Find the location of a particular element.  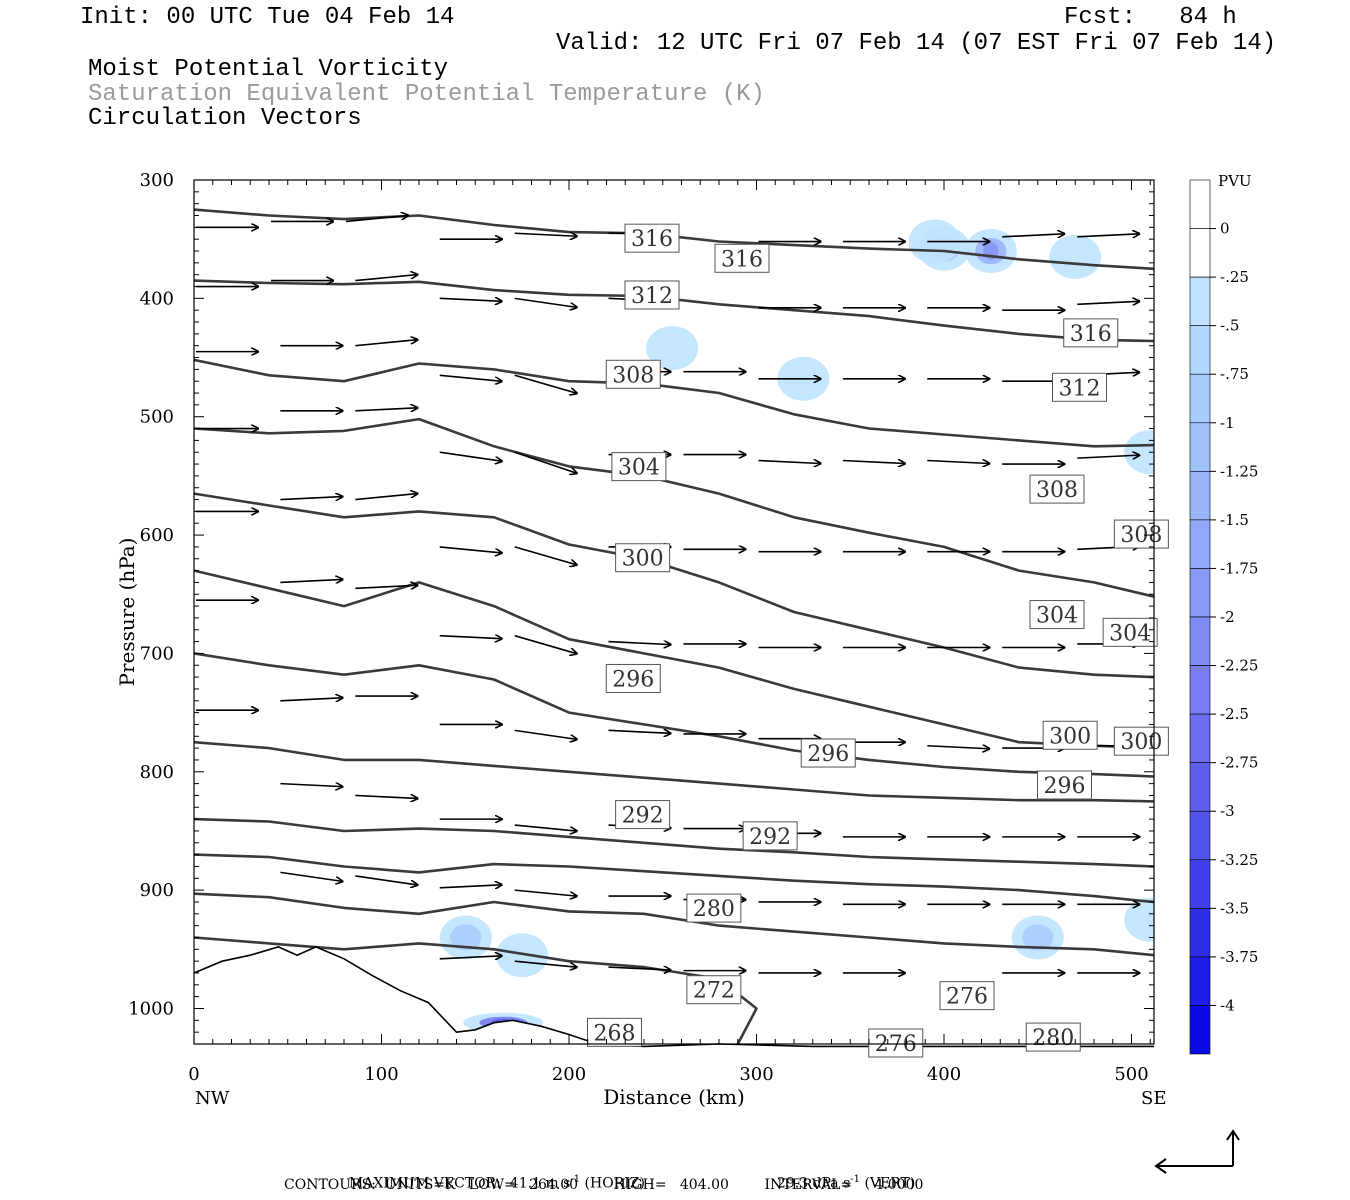

contour-label: 276 is located at coordinates (967, 997).